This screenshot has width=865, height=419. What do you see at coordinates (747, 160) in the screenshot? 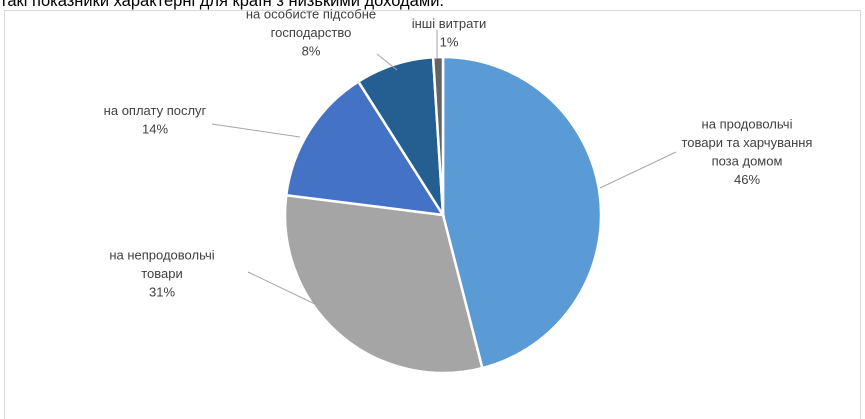
I see `slice-category-label: поза домом` at bounding box center [747, 160].